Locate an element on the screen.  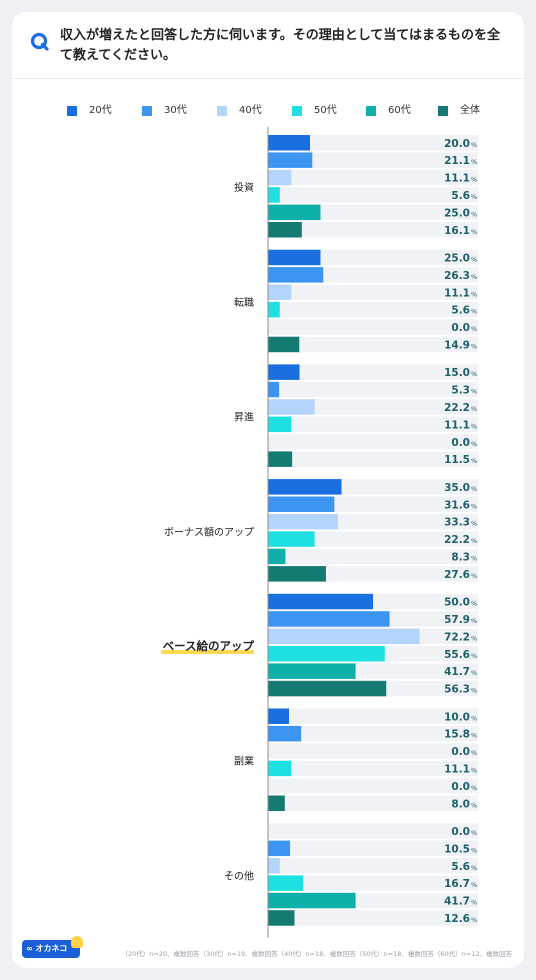
category-group: 25.0 %26.3 %11.1 %5.6 %0.0 %14.9 %転職 is located at coordinates (356, 301).